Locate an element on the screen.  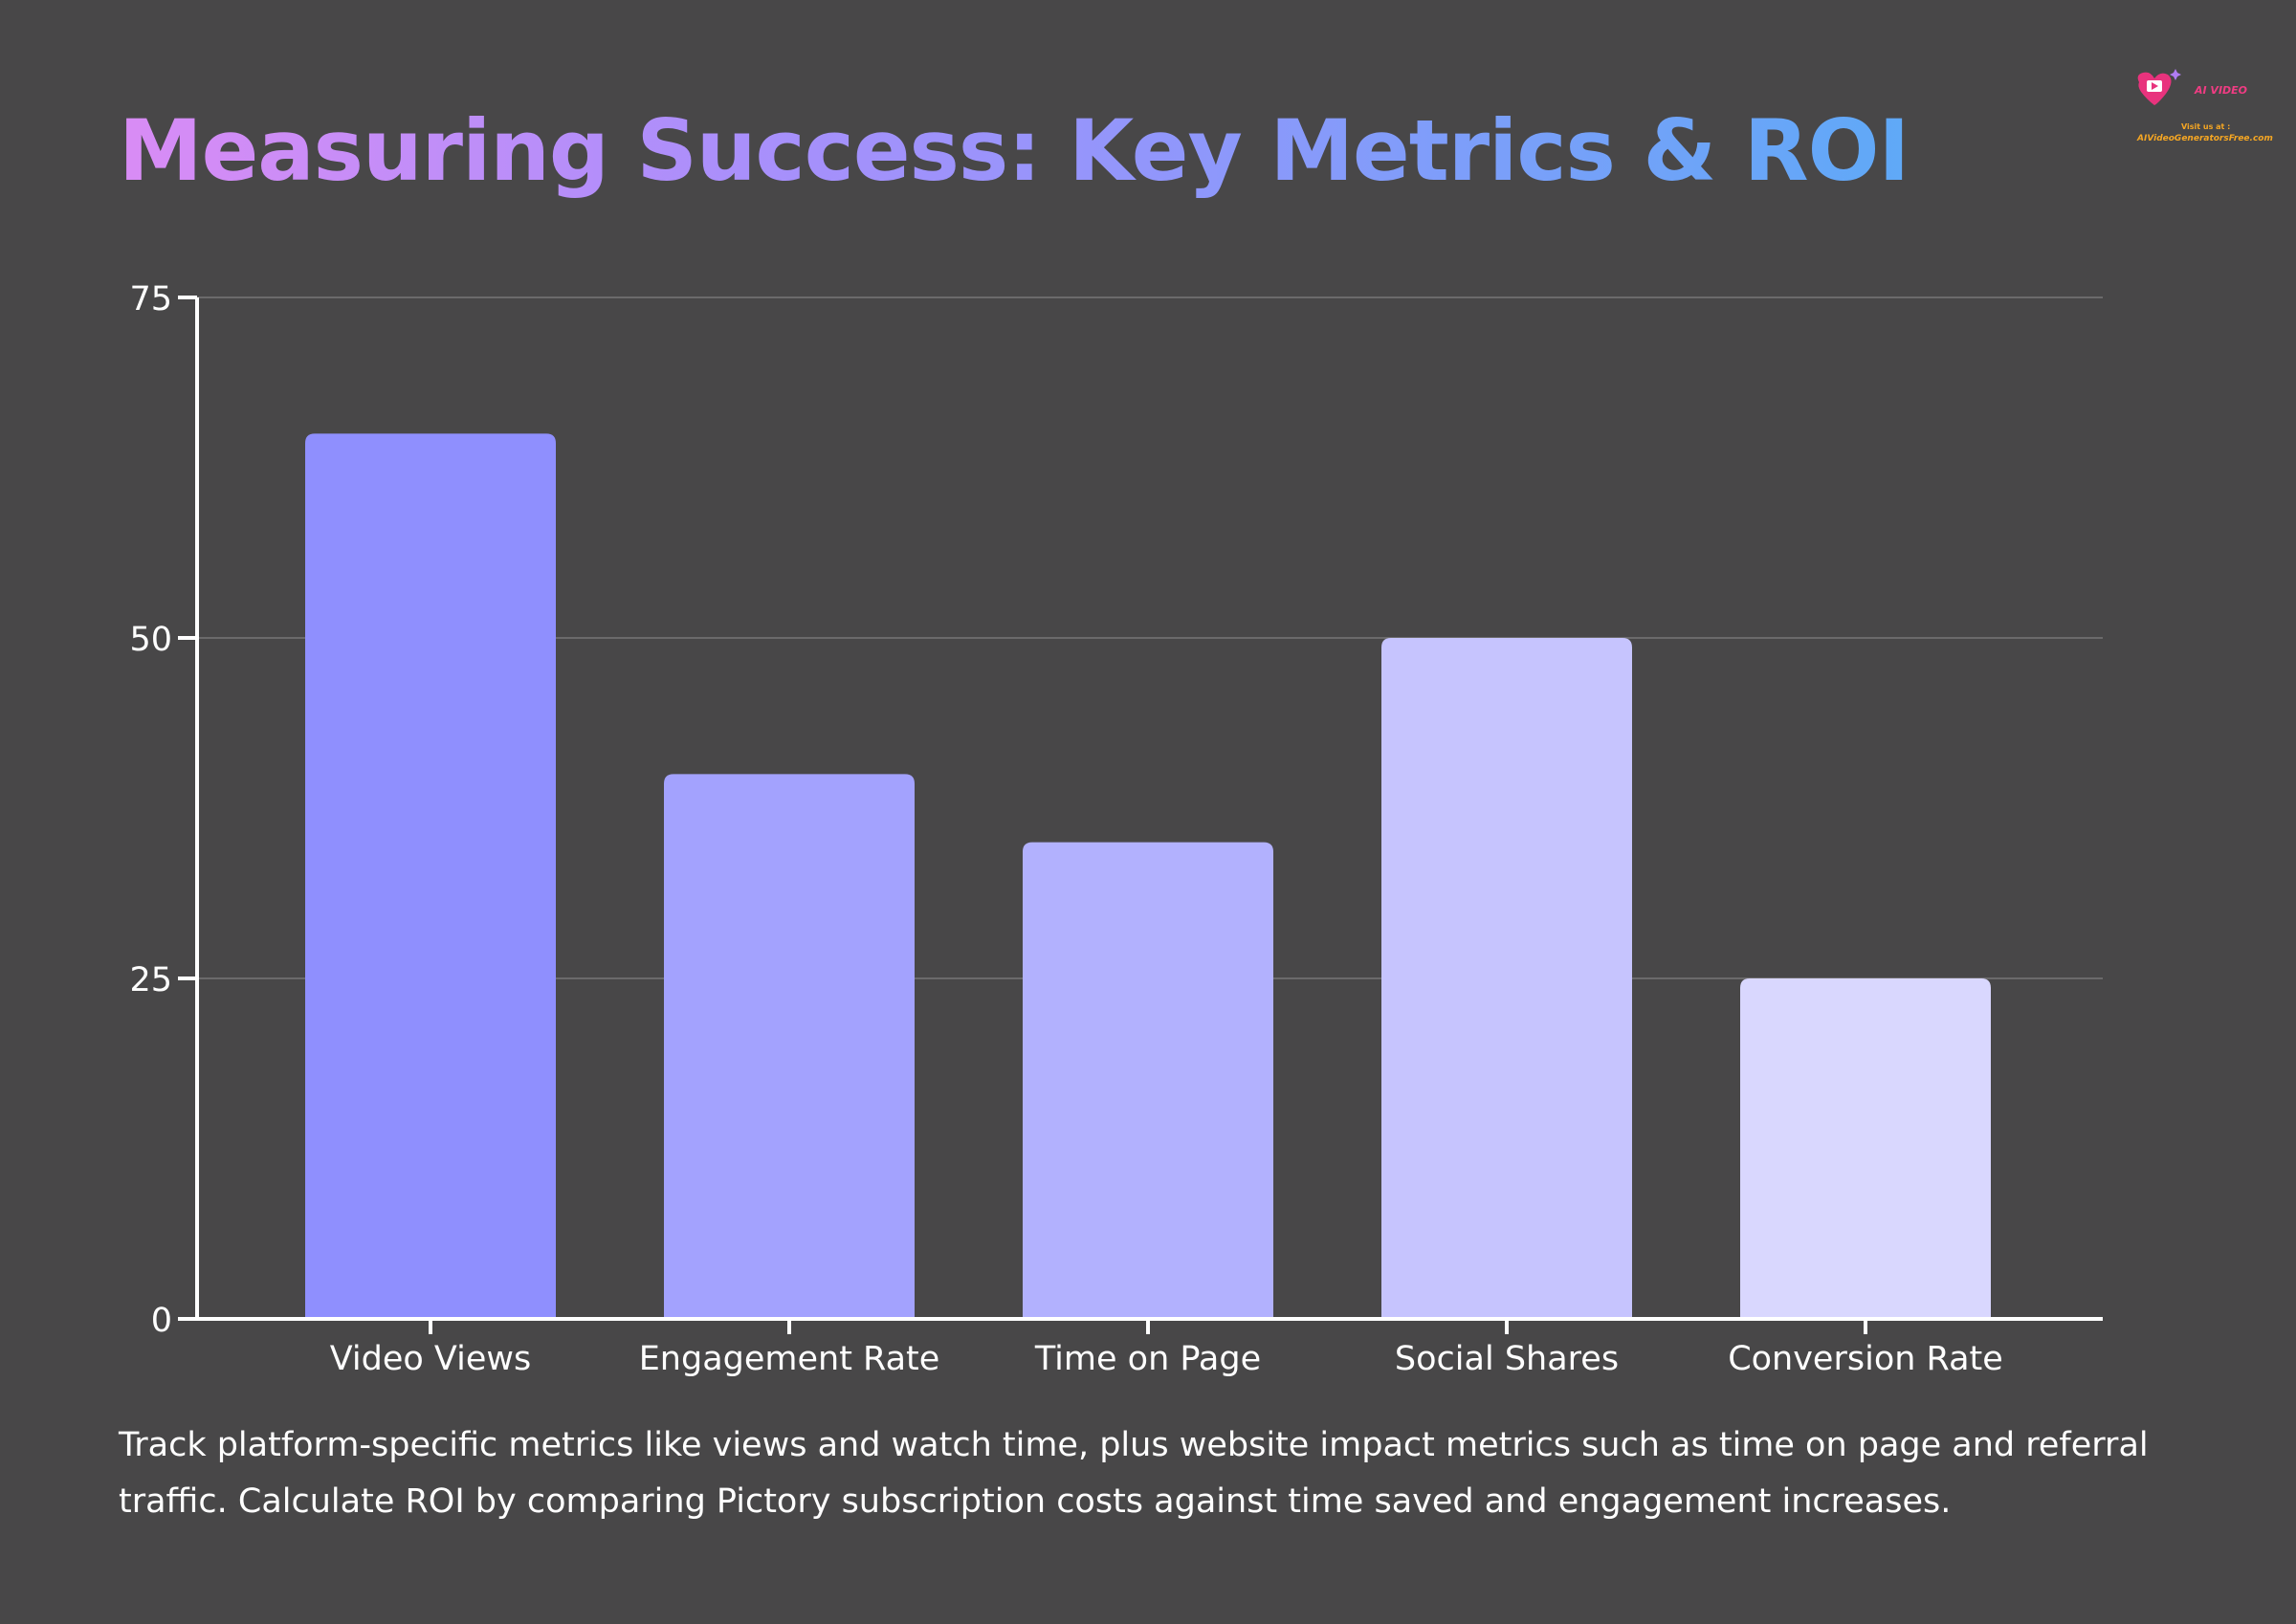
x-tick-label: Time on Page is located at coordinates (1147, 1359).